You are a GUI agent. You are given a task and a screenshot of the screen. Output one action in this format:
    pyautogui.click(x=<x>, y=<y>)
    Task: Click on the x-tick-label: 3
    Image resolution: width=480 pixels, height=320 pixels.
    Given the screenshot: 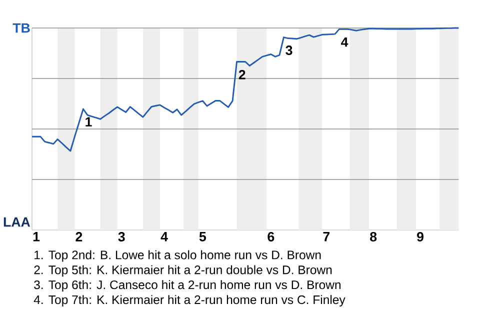 What is the action you would take?
    pyautogui.click(x=121, y=237)
    